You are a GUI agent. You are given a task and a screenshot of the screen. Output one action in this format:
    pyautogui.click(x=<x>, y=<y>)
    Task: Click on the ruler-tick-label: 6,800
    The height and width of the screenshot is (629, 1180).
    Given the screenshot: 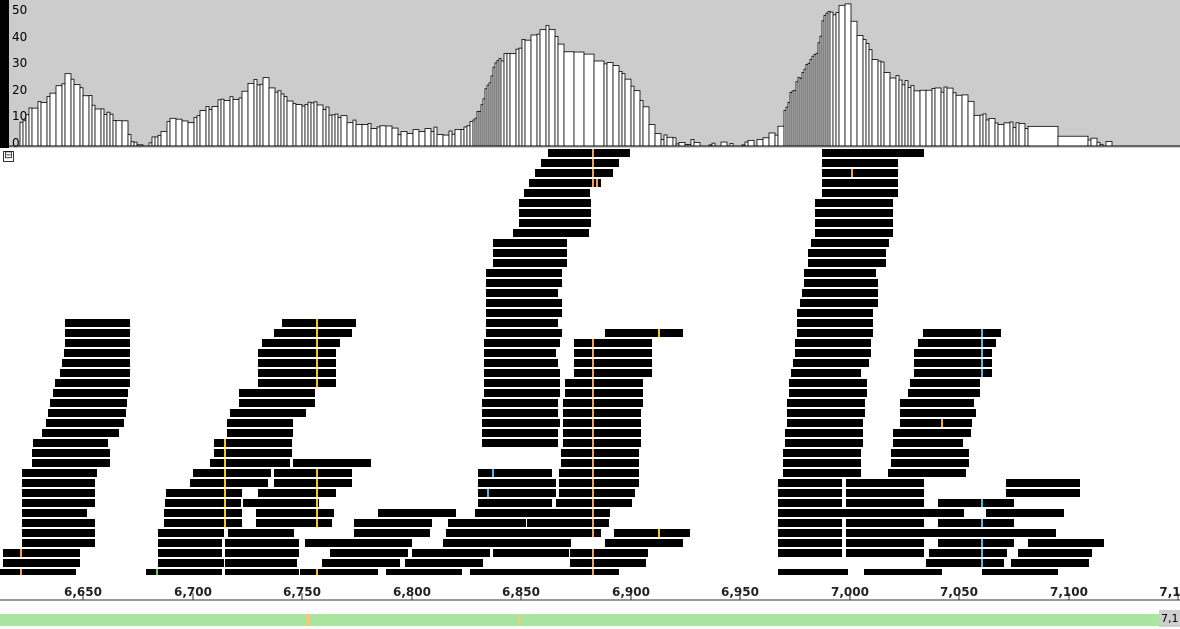 What is the action you would take?
    pyautogui.click(x=412, y=592)
    